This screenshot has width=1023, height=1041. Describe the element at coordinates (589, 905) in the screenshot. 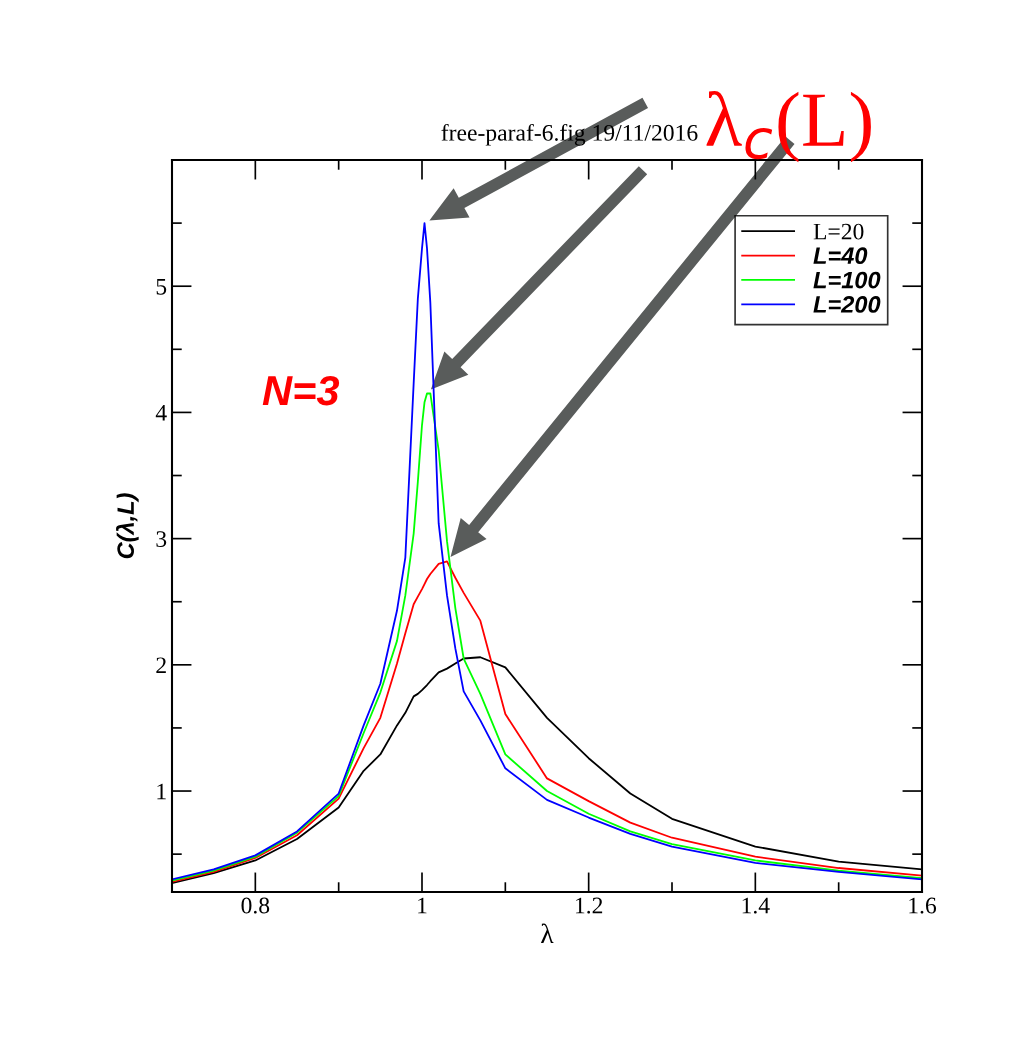

I see `x-tick-label: 1.2` at that location.